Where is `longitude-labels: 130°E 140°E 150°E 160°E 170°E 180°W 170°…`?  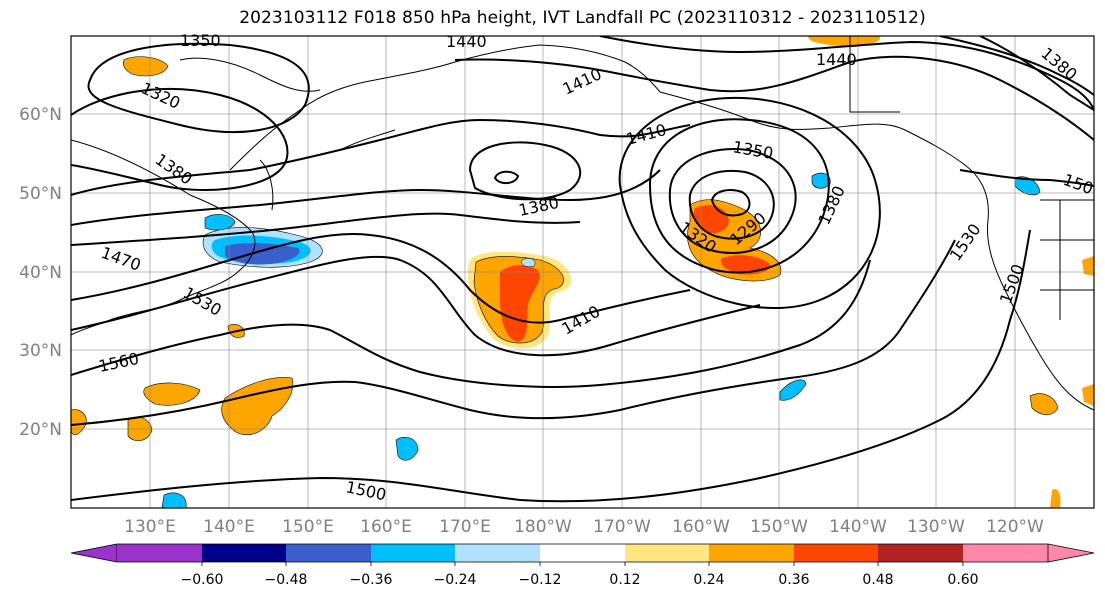
longitude-labels: 130°E 140°E 150°E 160°E 170°E 180°W 170°… is located at coordinates (584, 527).